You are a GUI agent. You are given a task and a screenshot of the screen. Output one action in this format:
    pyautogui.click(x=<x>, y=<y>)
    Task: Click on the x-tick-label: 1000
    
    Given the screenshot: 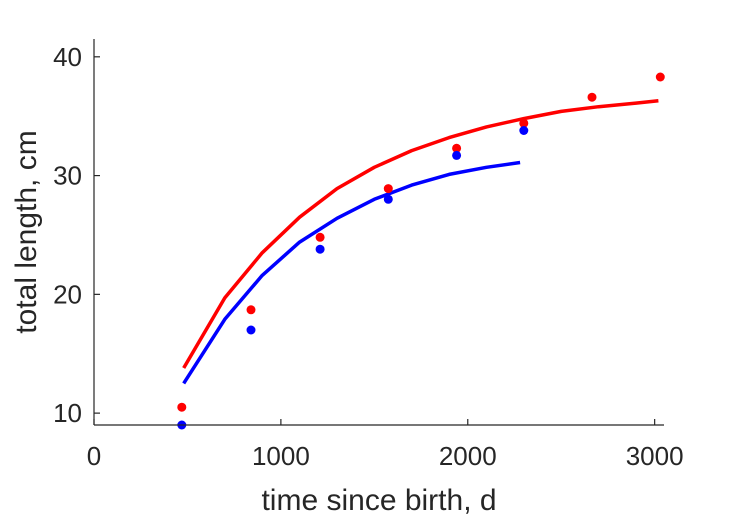 What is the action you would take?
    pyautogui.click(x=281, y=456)
    